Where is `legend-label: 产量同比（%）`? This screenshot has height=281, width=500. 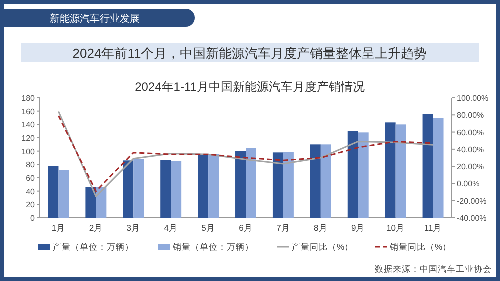 legend-label: 产量同比（%） is located at coordinates (323, 247).